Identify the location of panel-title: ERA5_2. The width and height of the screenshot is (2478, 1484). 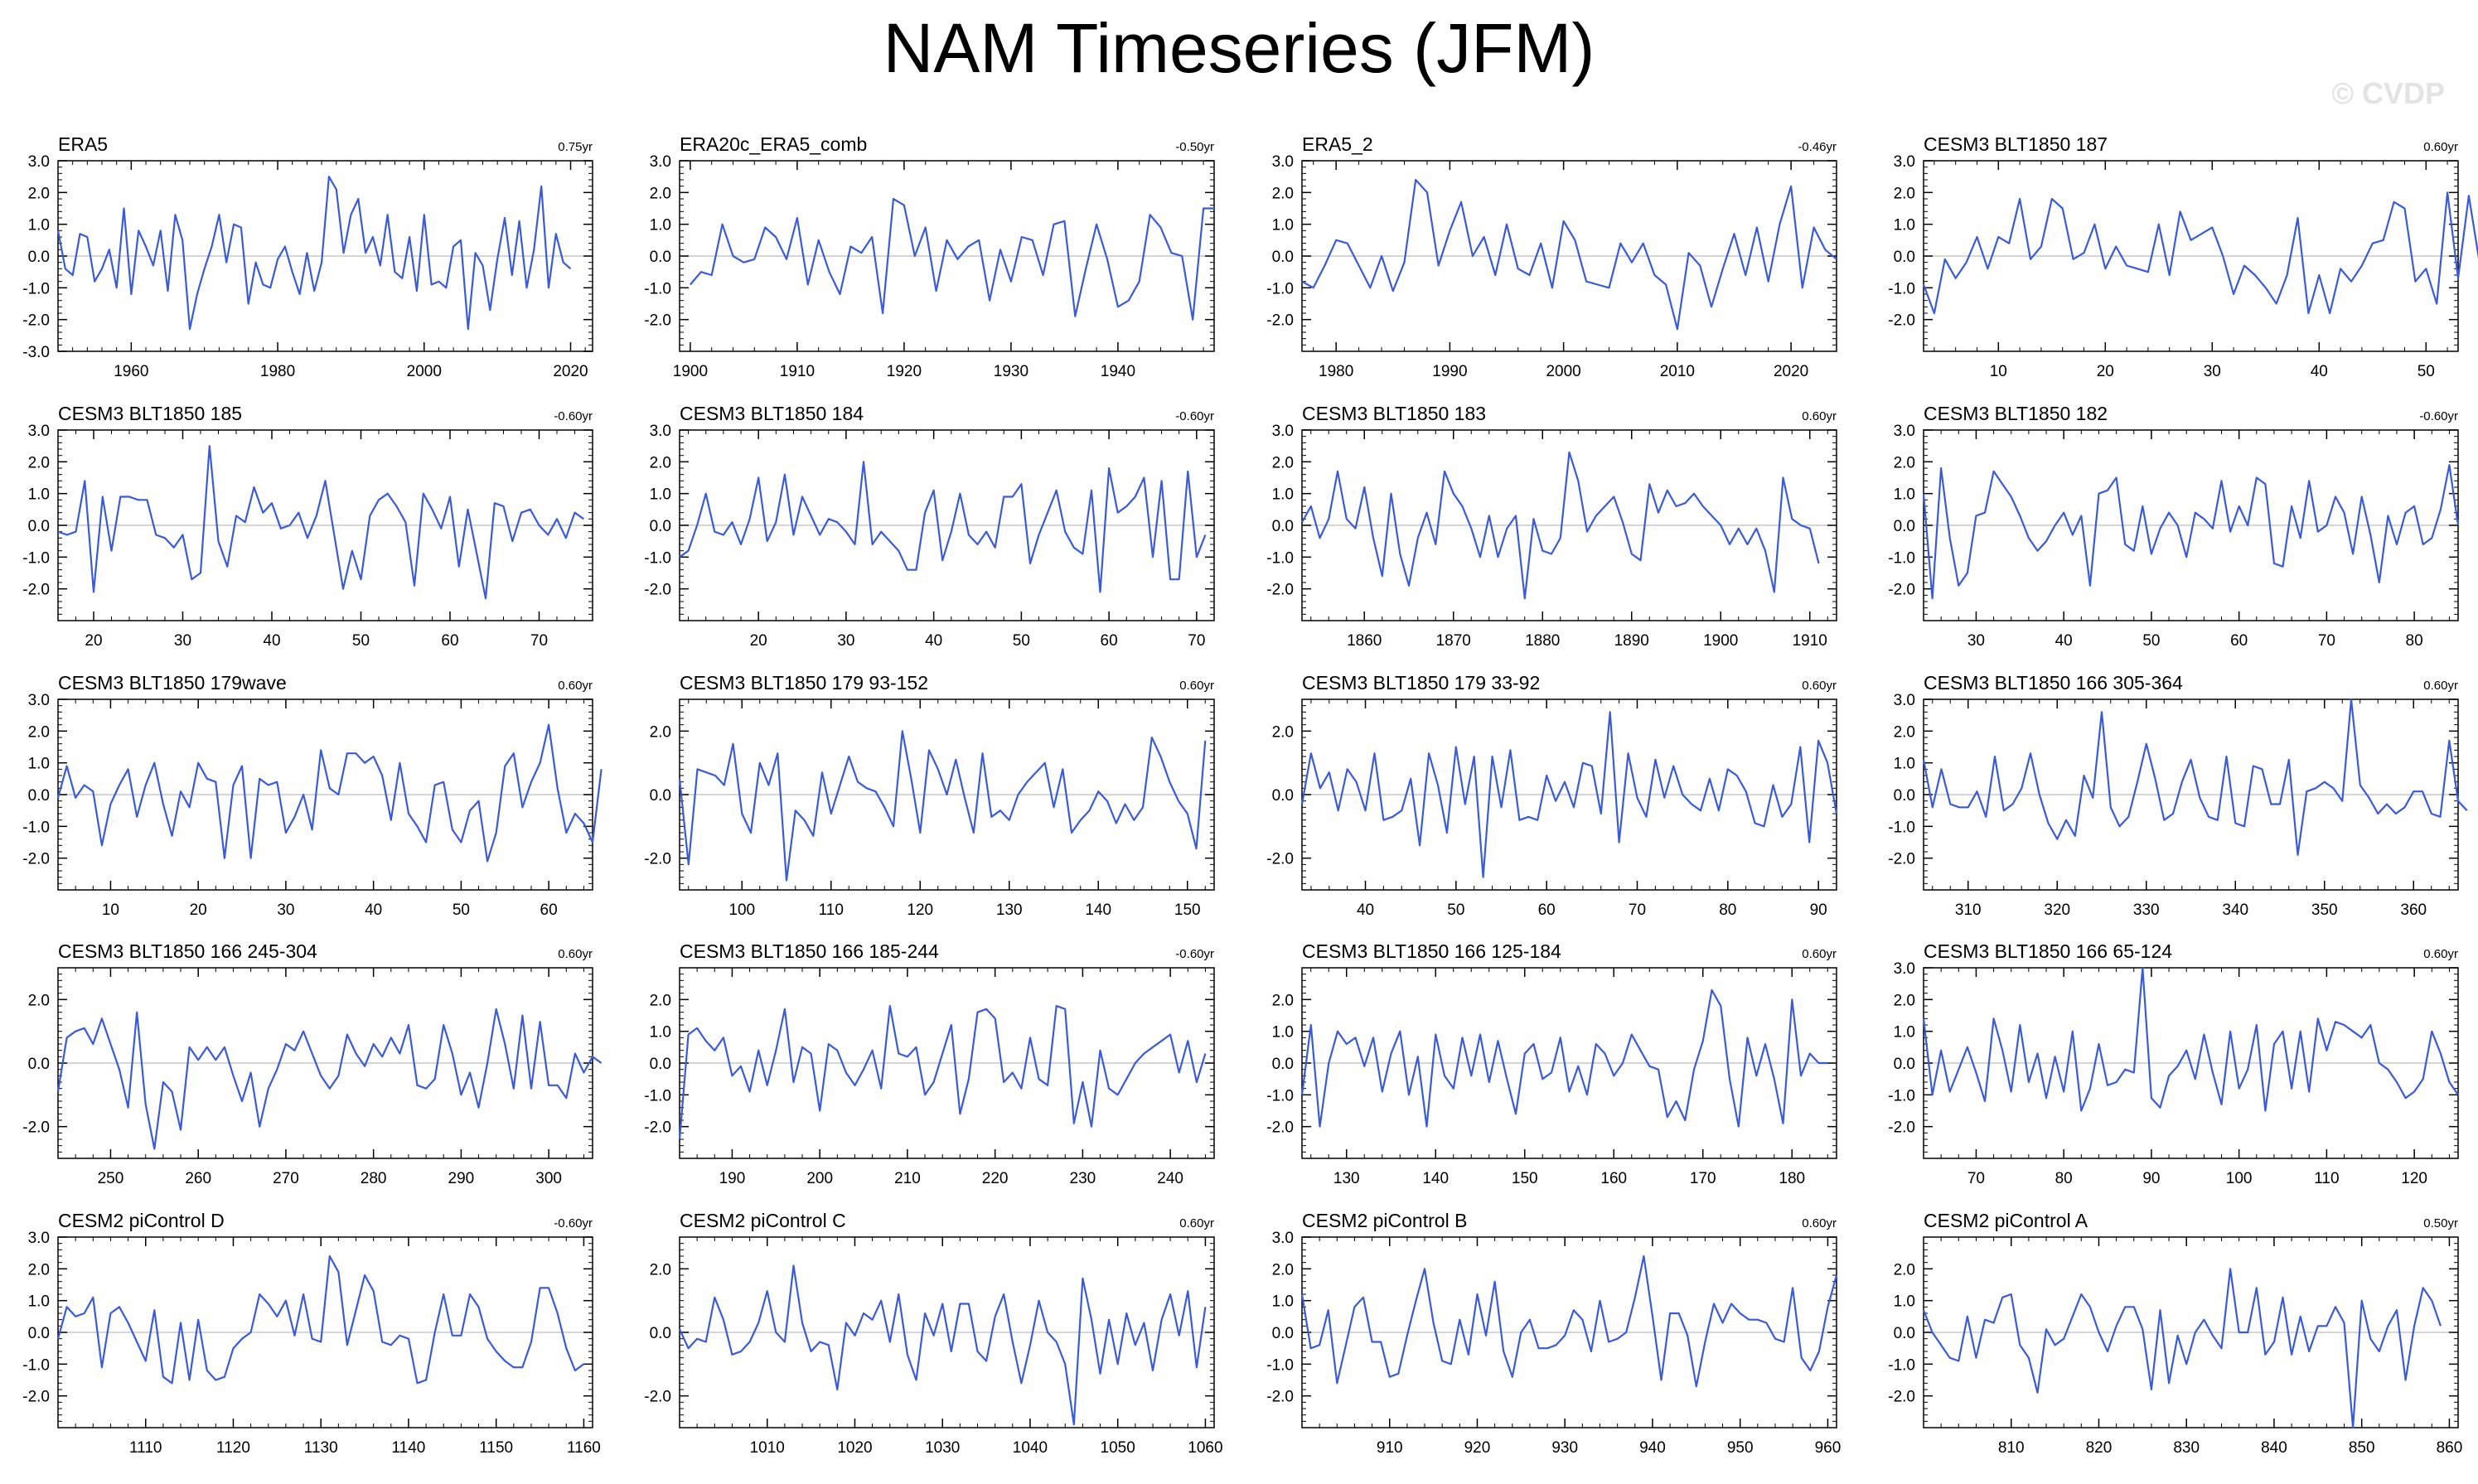
(1337, 144).